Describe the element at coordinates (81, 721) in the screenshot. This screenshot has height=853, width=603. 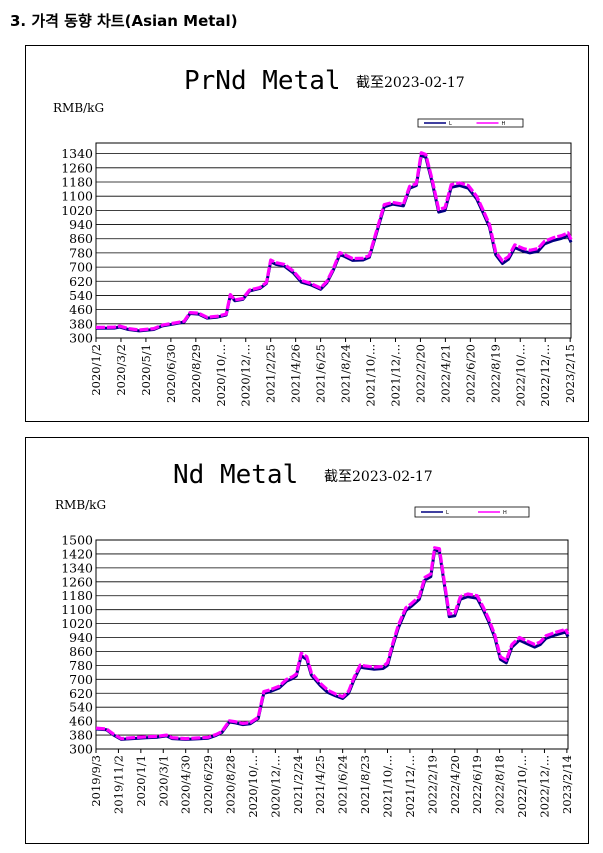
I see `nd-ytick-label: 460` at that location.